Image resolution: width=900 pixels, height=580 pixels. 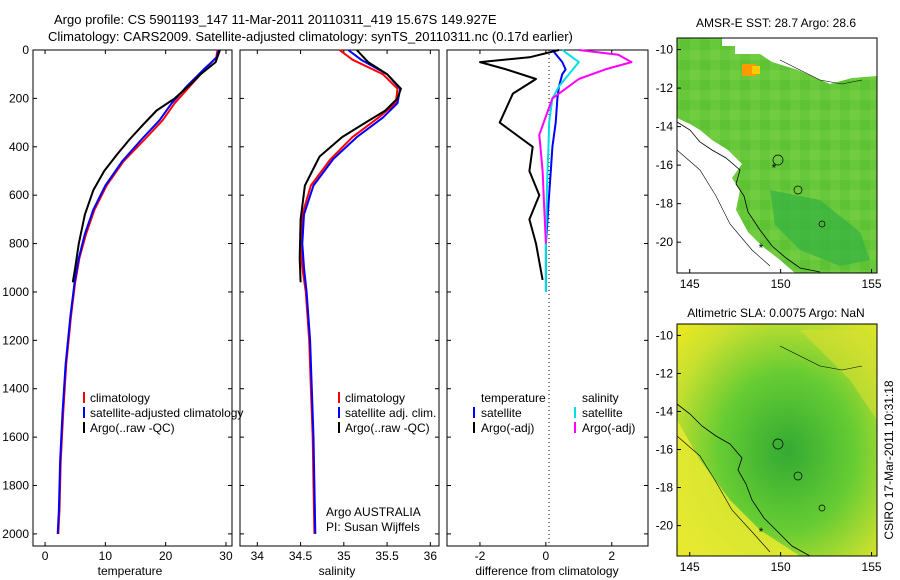 What do you see at coordinates (15, 534) in the screenshot?
I see `depth-tick-label: 2000` at bounding box center [15, 534].